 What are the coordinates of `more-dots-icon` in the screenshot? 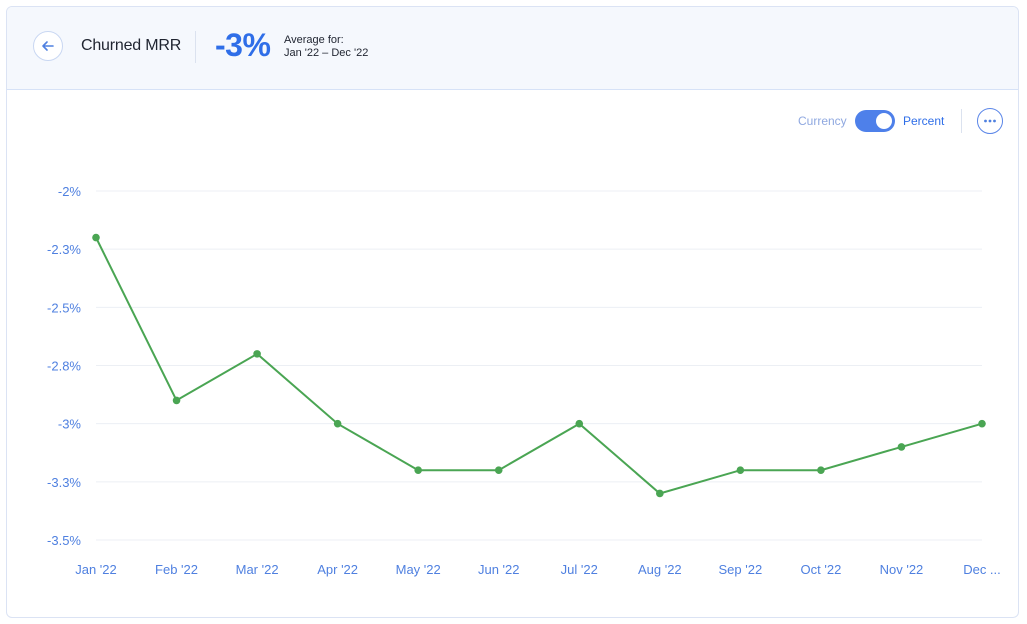 It's located at (990, 121).